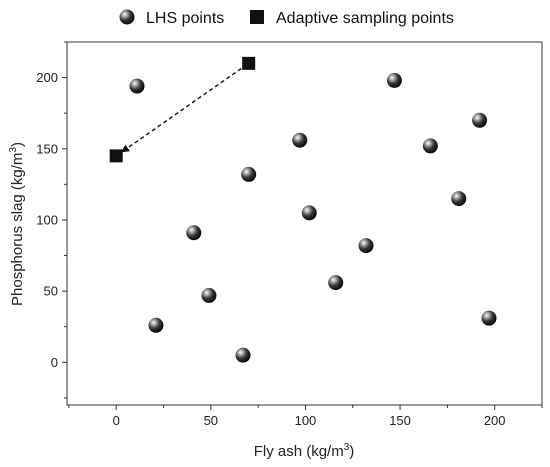 The height and width of the screenshot is (467, 550). Describe the element at coordinates (51, 291) in the screenshot. I see `y-tick-label: 50` at that location.